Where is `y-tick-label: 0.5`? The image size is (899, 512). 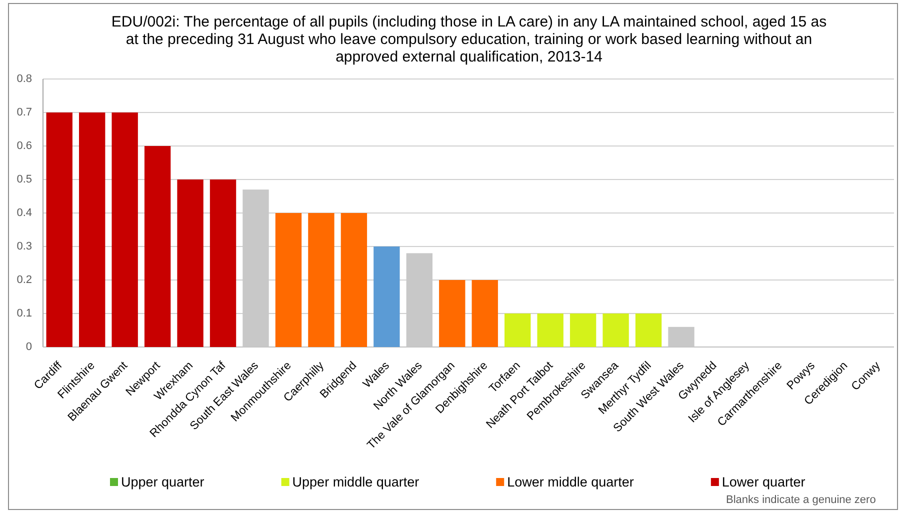
y-tick-label: 0.5 is located at coordinates (24, 180).